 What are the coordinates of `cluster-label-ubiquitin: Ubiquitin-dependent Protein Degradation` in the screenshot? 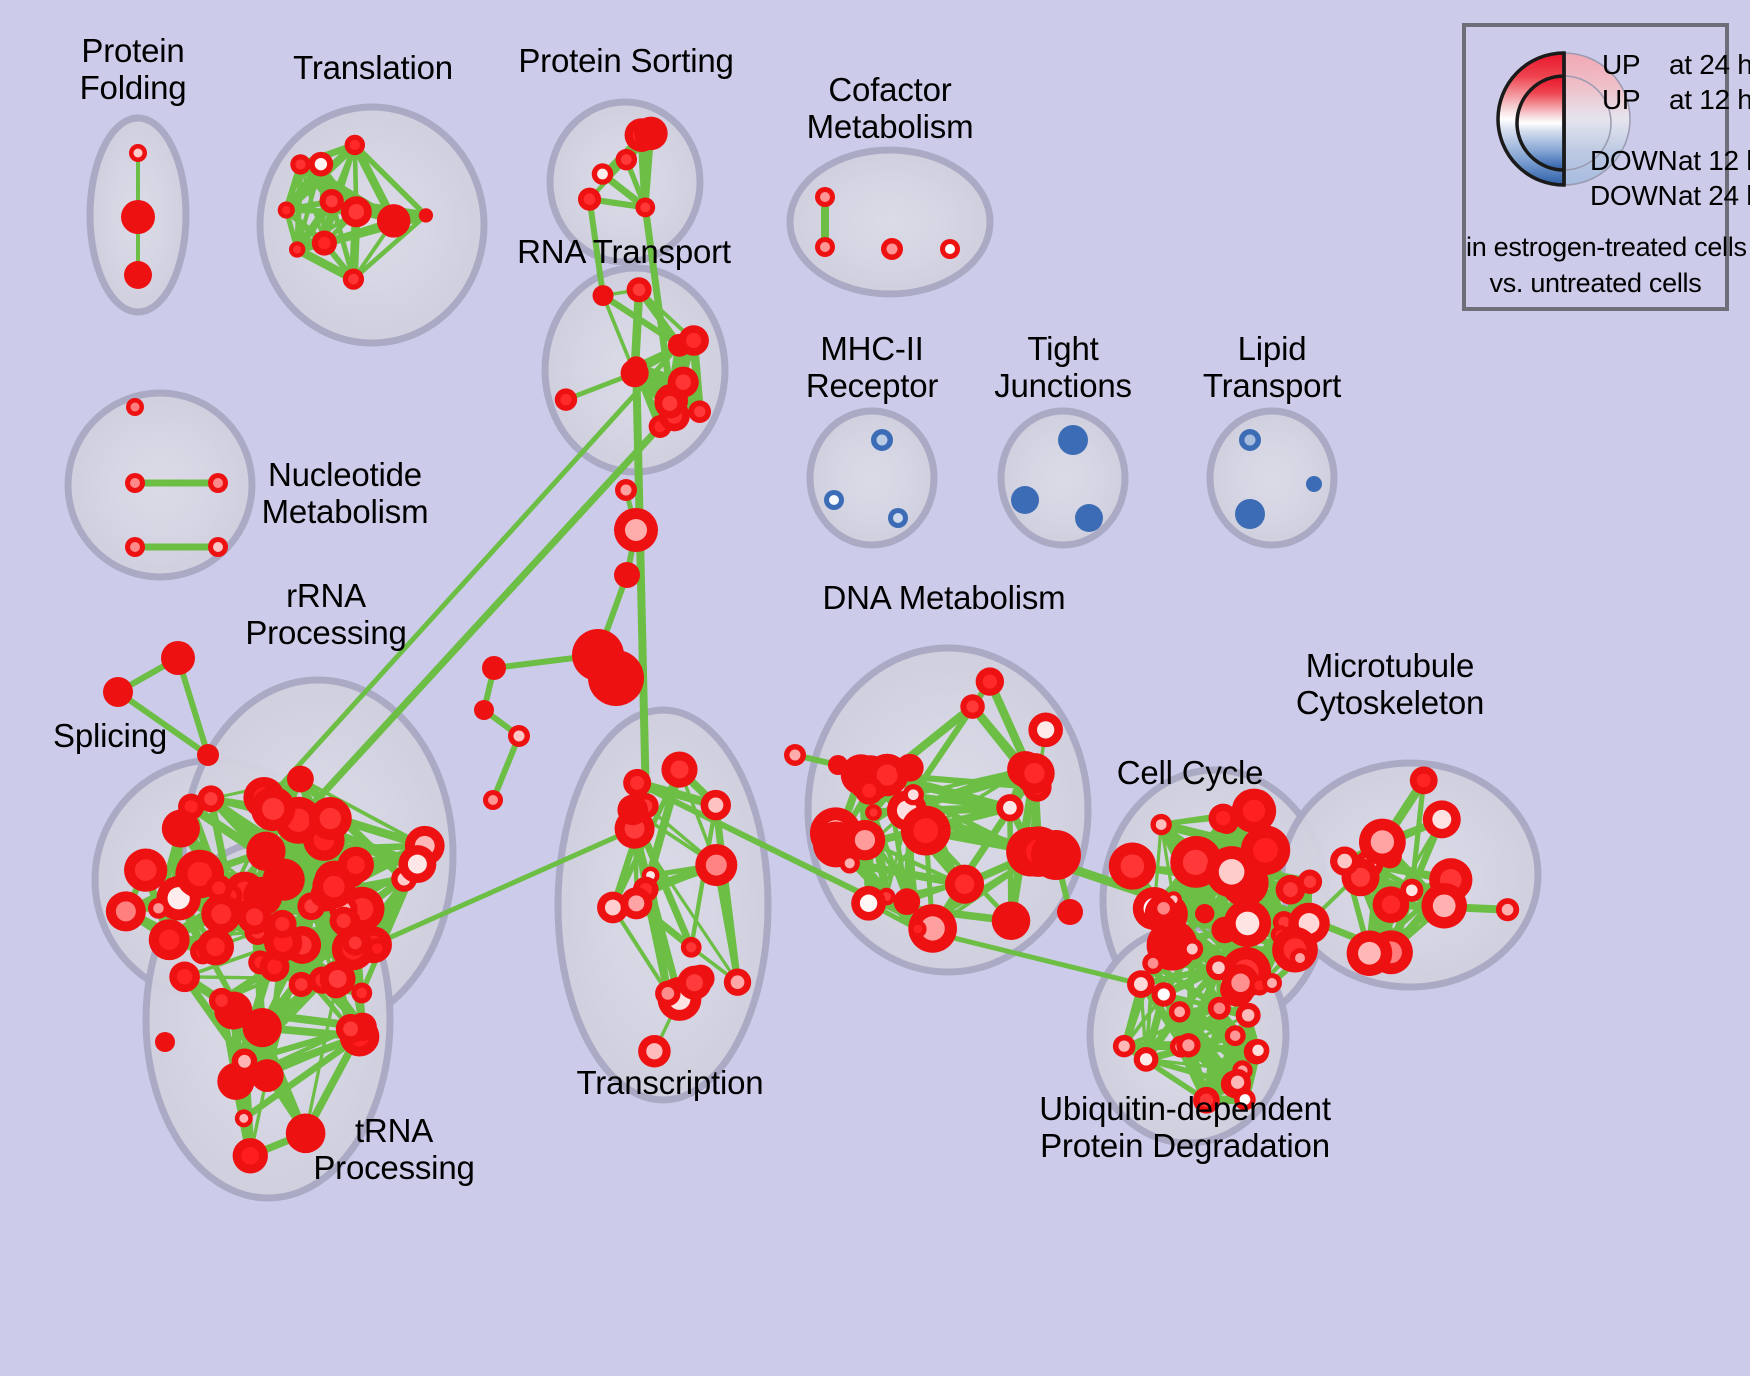 It's located at (1185, 1127).